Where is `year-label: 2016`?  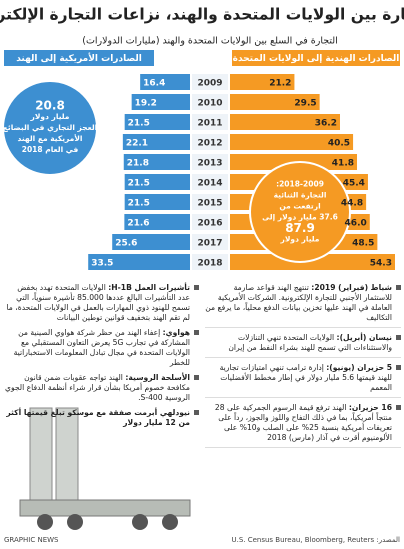
year-label: 2016 is located at coordinates (209, 224).